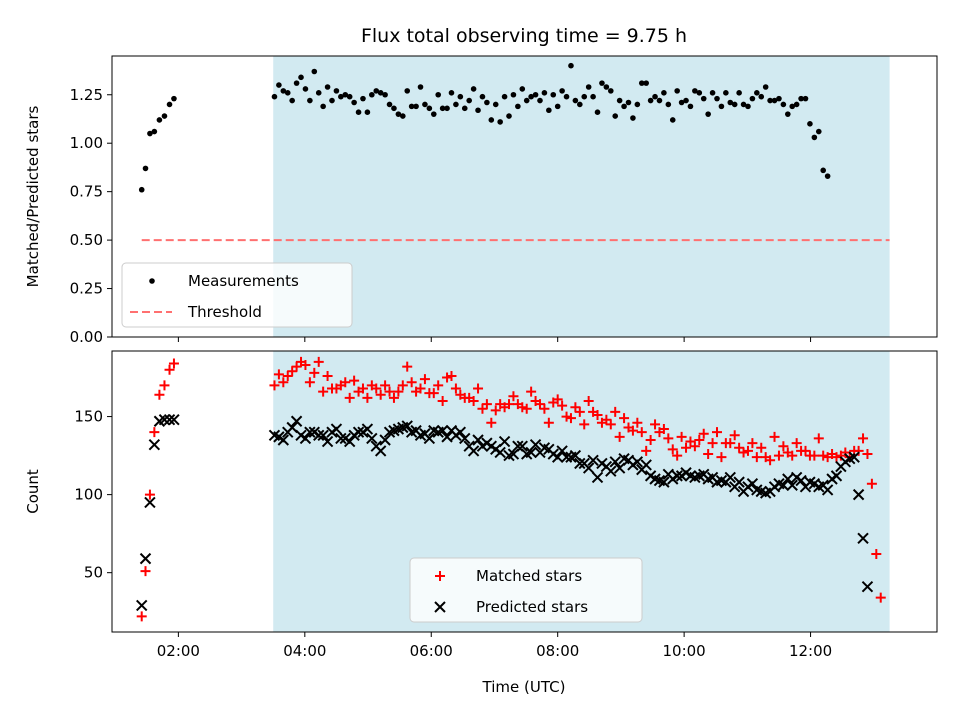  Describe the element at coordinates (237, 295) in the screenshot. I see `legend: Measurements Threshold` at that location.